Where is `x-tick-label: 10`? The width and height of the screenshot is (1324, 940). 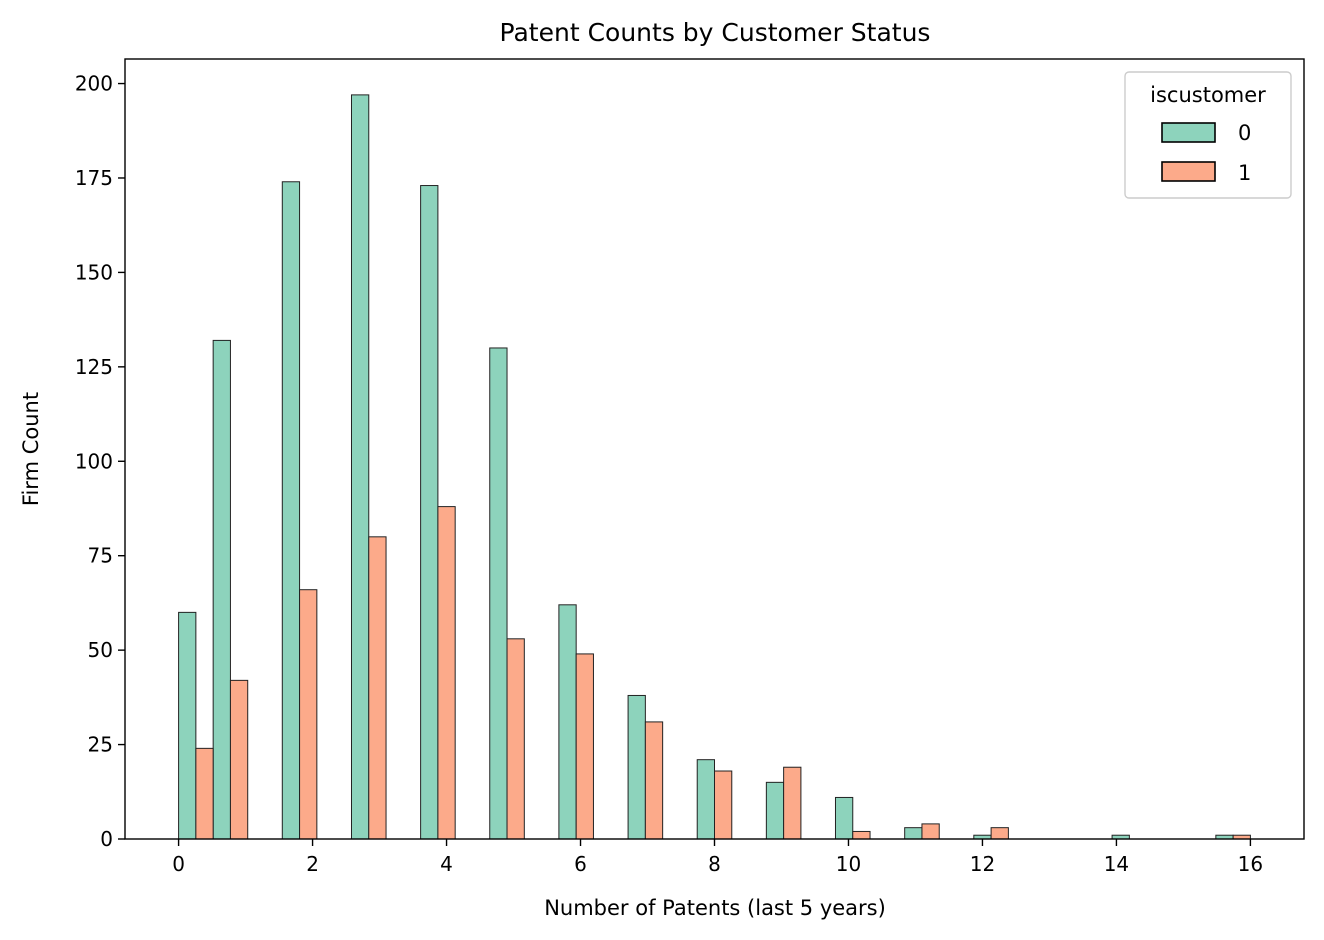 x-tick-label: 10 is located at coordinates (848, 864).